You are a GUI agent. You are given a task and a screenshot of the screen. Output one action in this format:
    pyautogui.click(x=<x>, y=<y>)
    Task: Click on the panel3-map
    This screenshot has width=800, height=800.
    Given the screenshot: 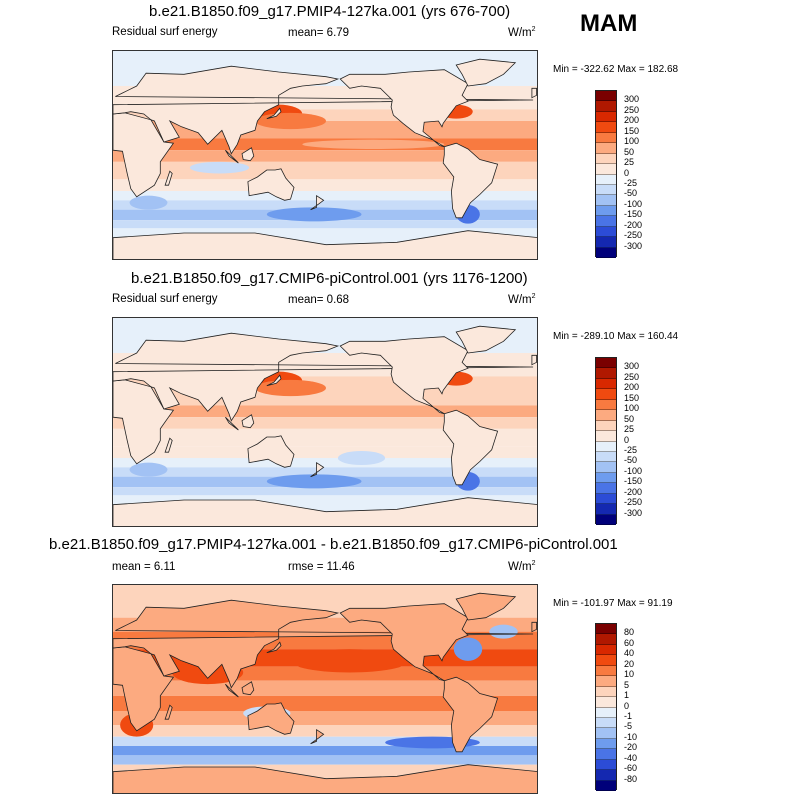 What is the action you would take?
    pyautogui.click(x=325, y=689)
    